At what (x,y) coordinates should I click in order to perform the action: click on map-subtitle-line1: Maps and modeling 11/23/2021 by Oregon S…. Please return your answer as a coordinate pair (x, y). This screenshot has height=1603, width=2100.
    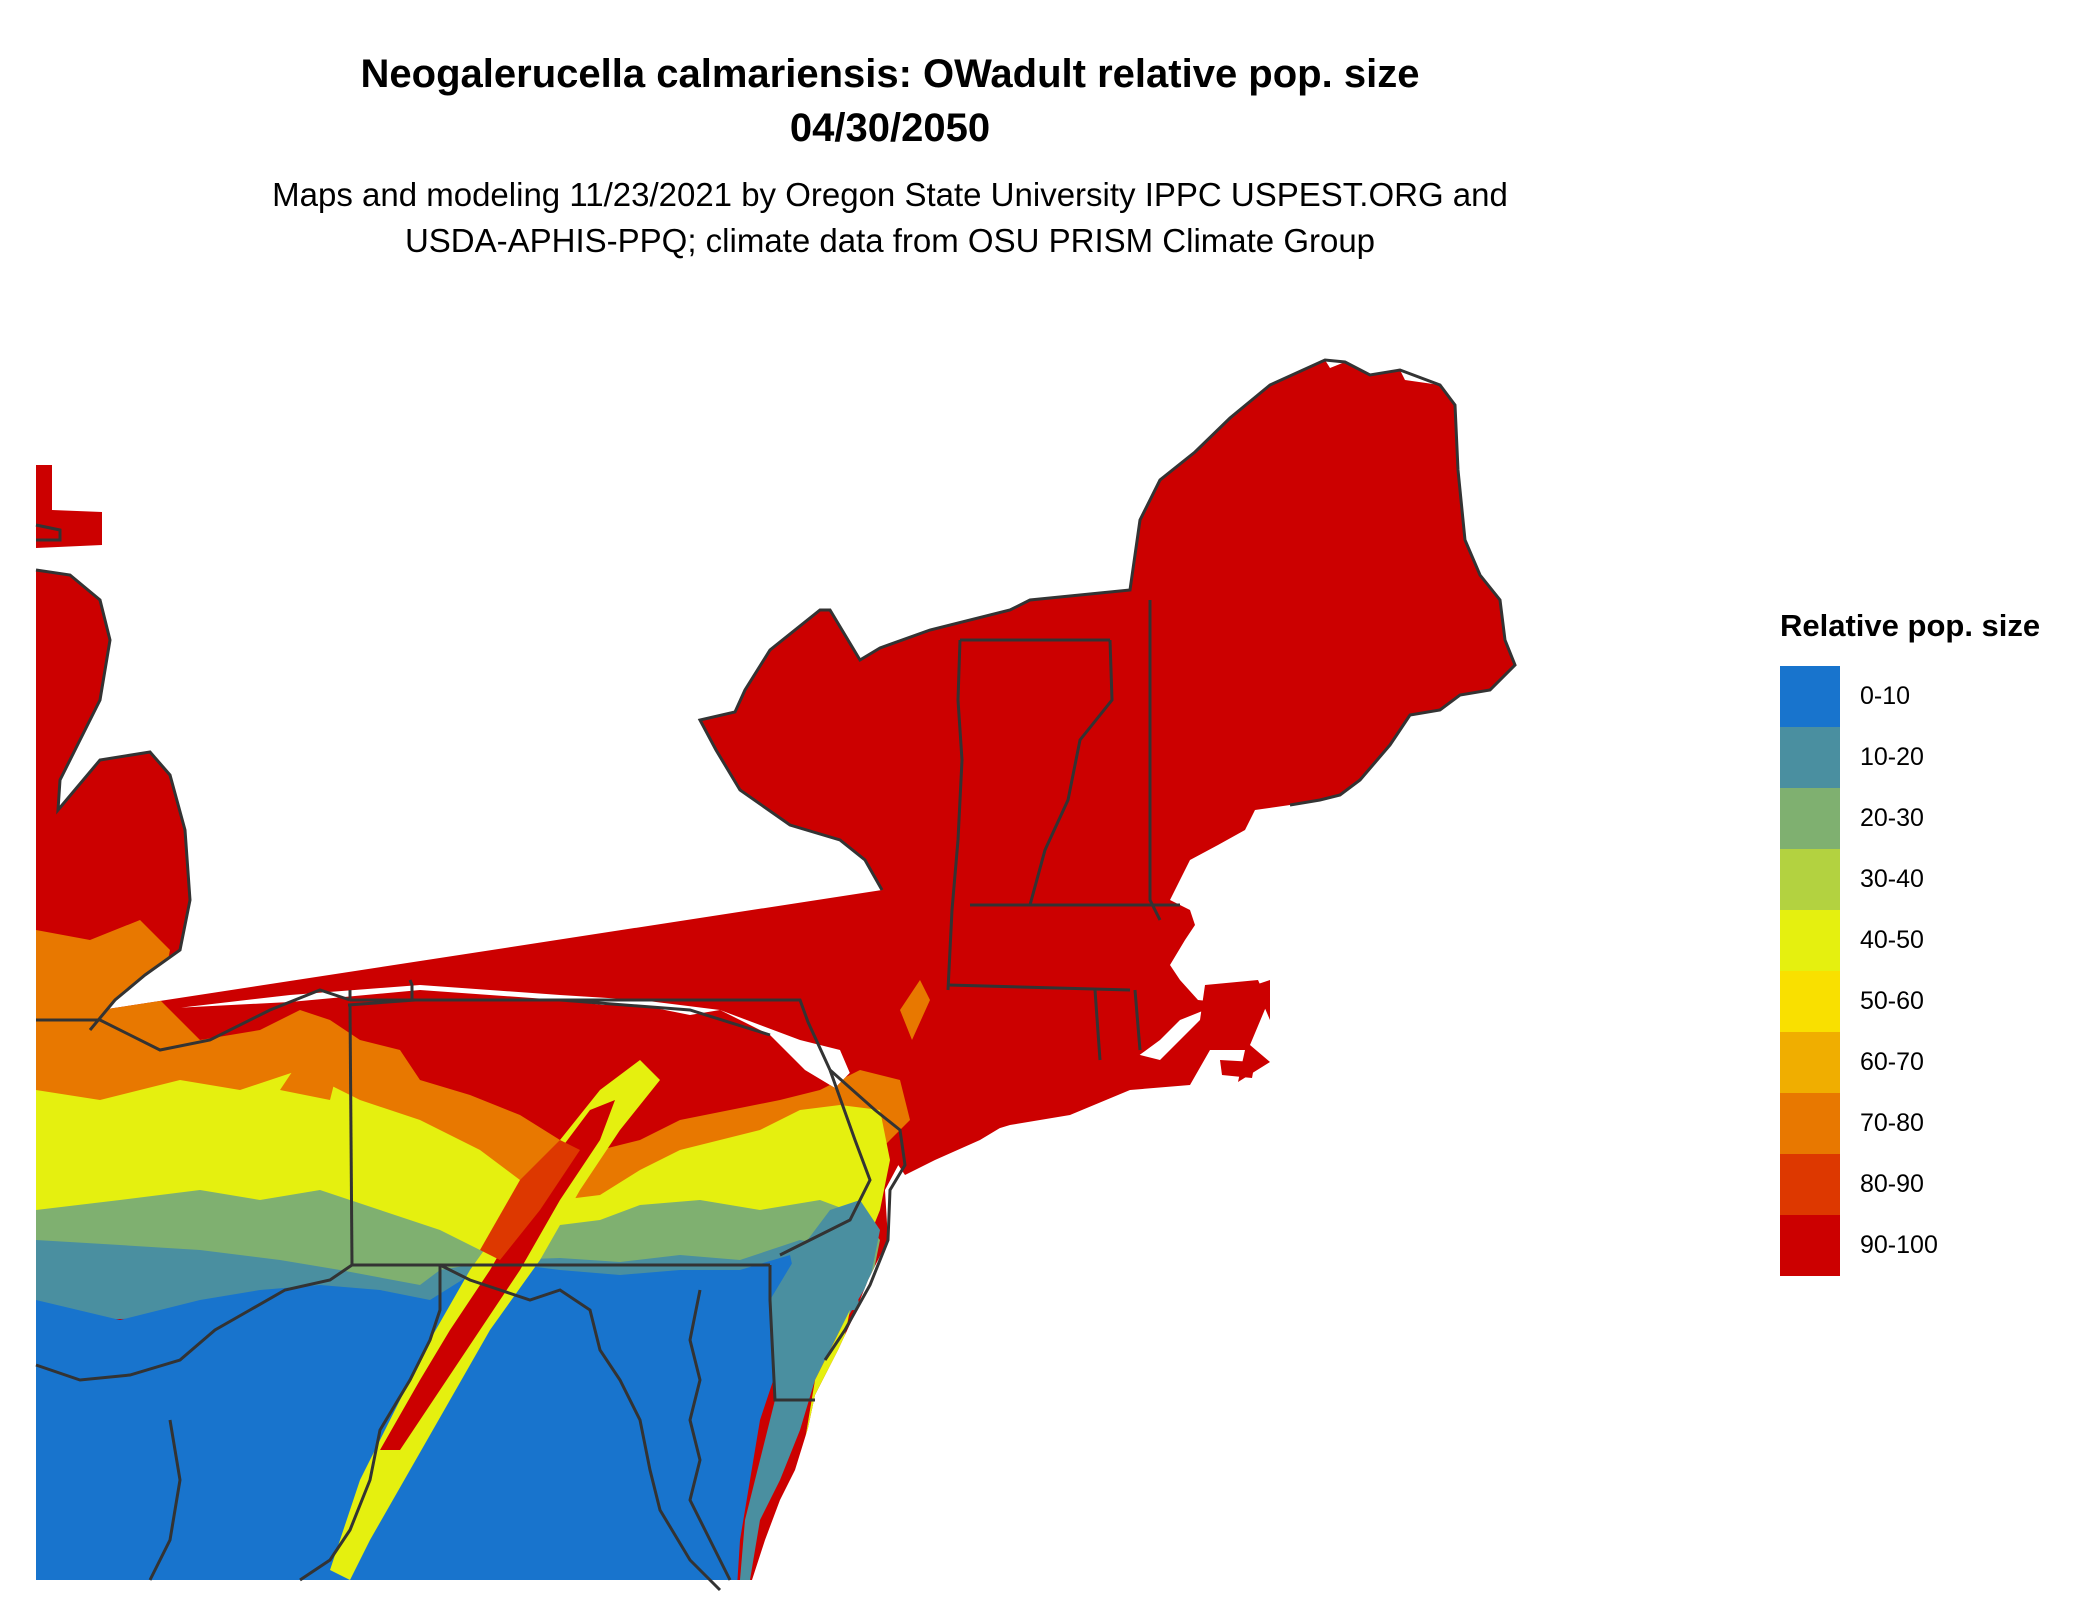
    Looking at the image, I should click on (890, 194).